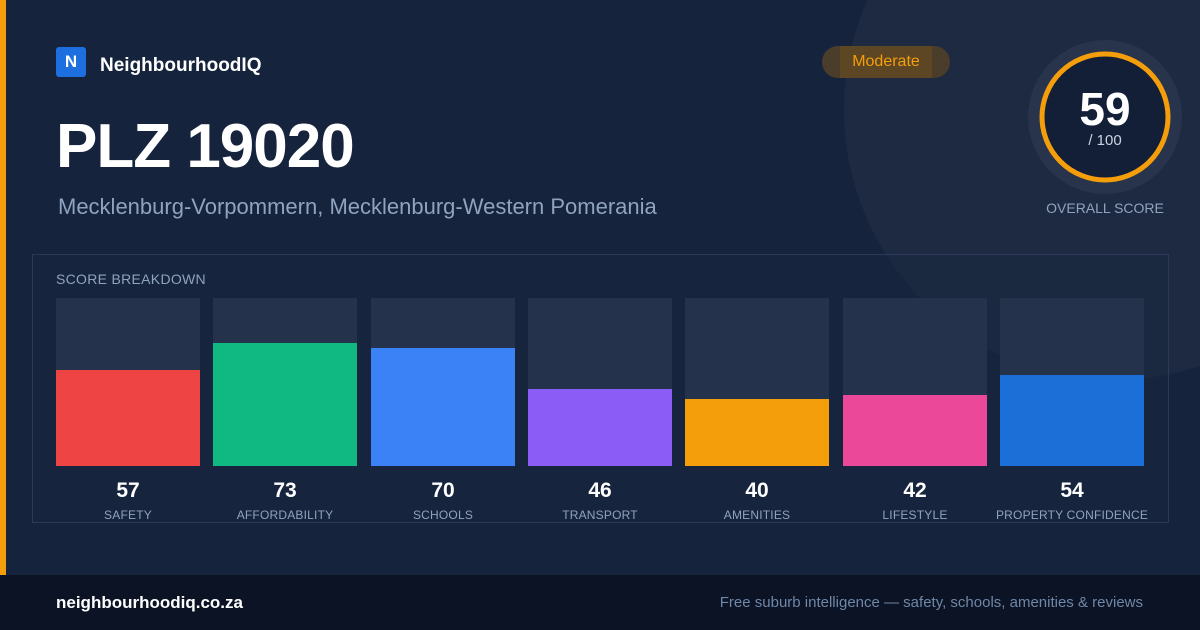 This screenshot has height=630, width=1200. I want to click on bar-category-label: LIFESTYLE, so click(915, 515).